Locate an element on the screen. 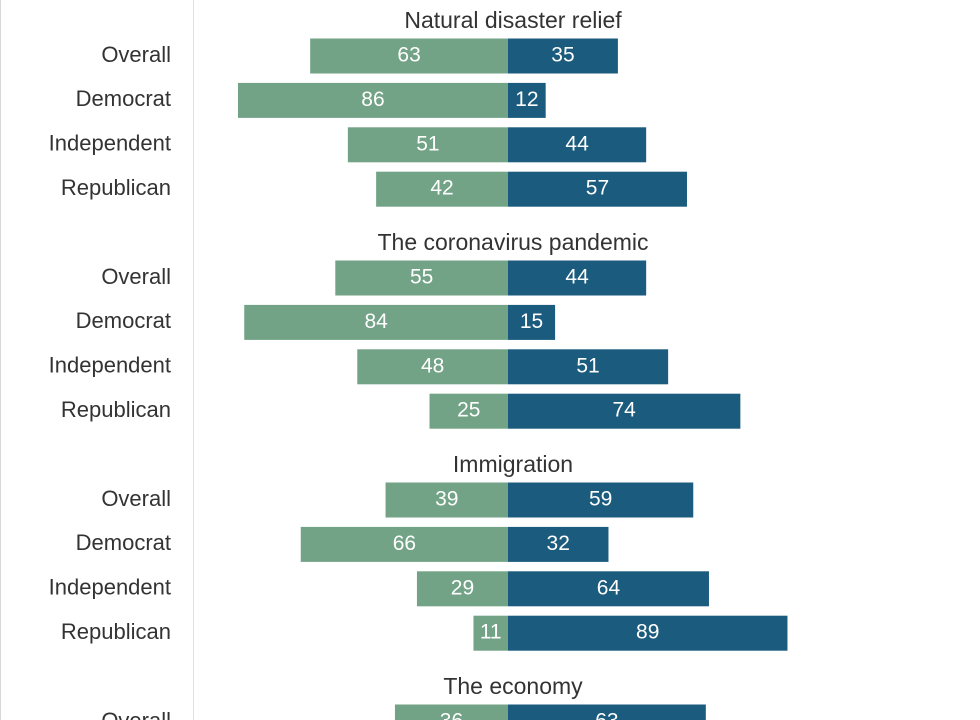  bar-left-value: 63 is located at coordinates (408, 55).